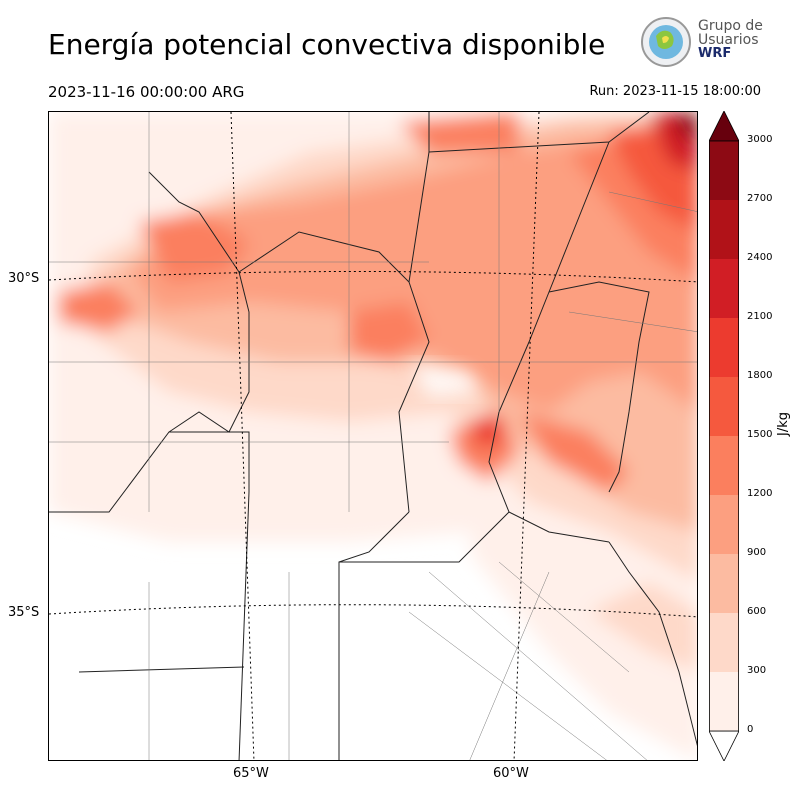 The image size is (800, 800). What do you see at coordinates (760, 139) in the screenshot?
I see `colorbar-tick-label: 3000` at bounding box center [760, 139].